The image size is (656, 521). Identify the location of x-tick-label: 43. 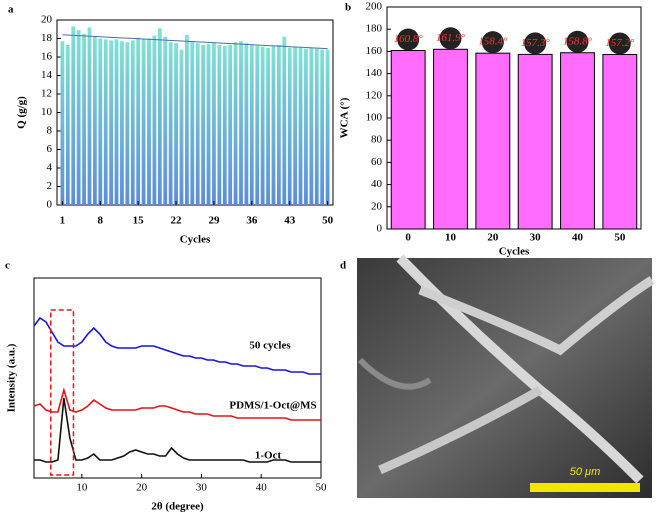
(290, 221).